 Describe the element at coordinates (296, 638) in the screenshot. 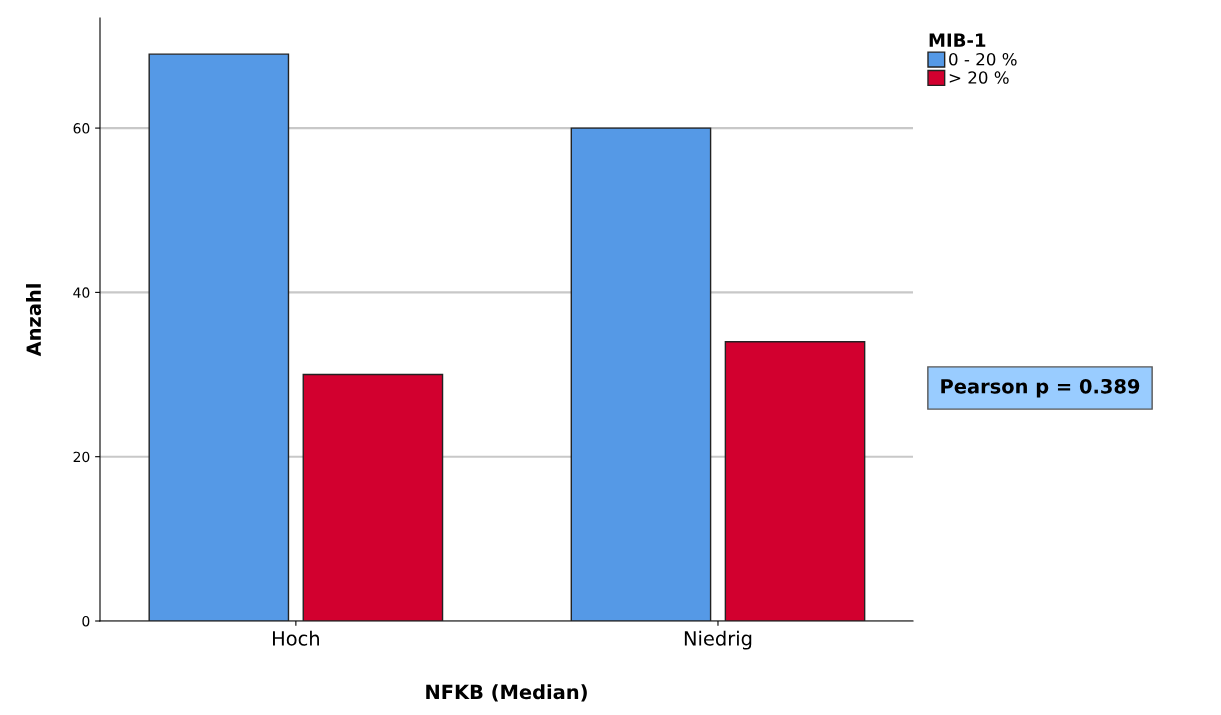

I see `x-tick-label: Hoch` at that location.